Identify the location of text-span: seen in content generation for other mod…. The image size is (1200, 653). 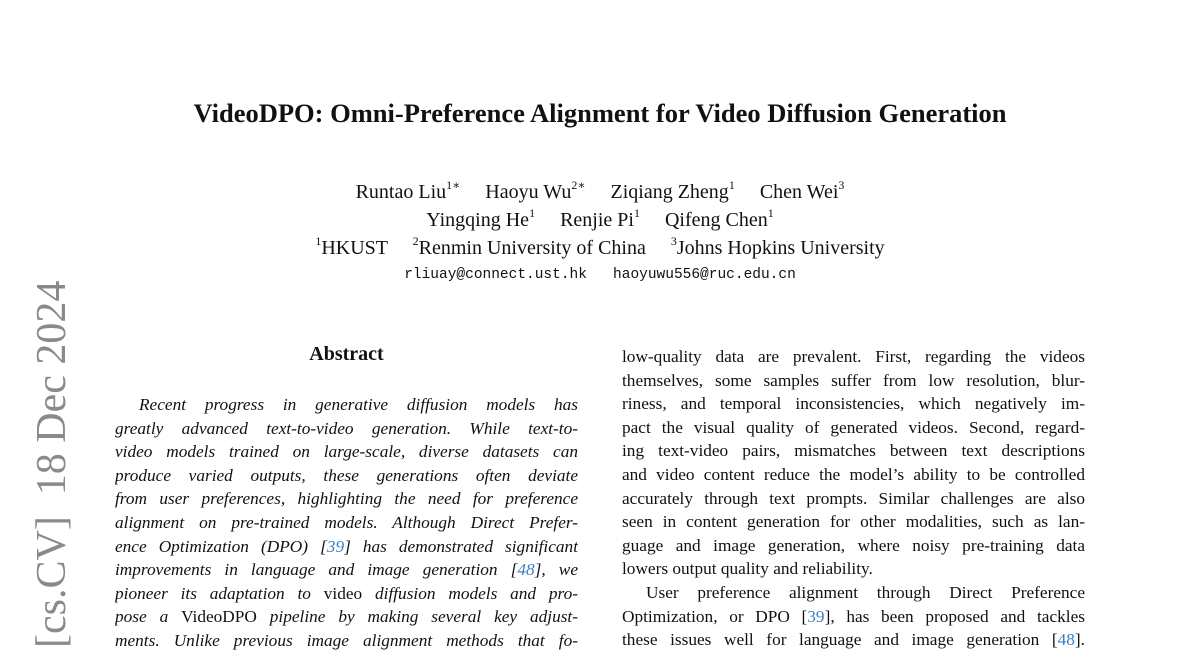
(853, 522).